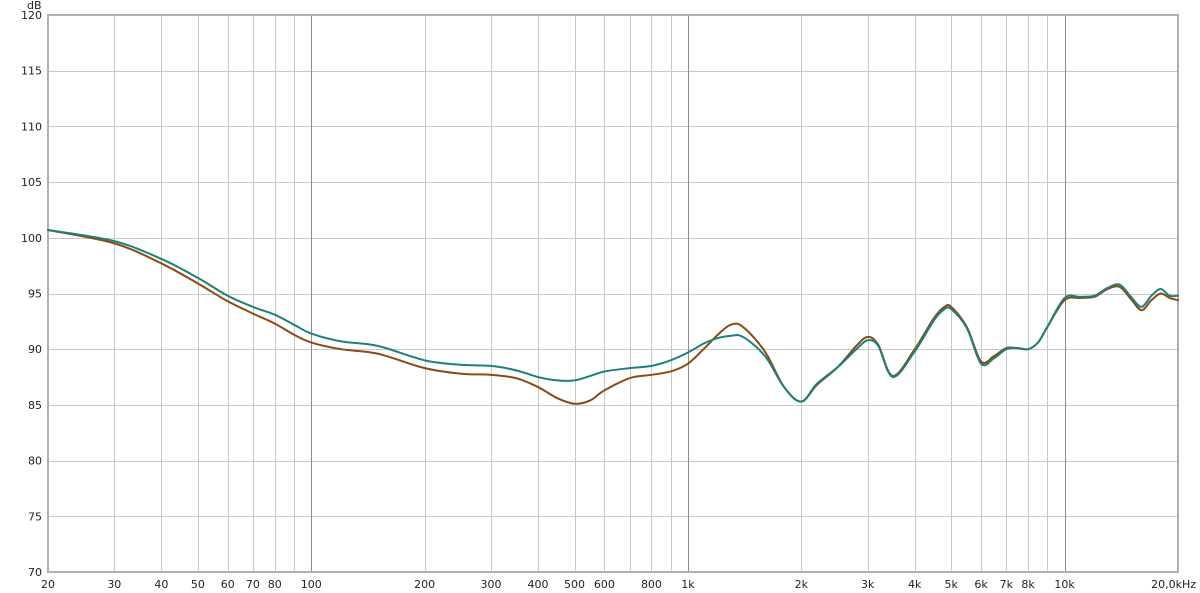 Image resolution: width=1200 pixels, height=593 pixels. I want to click on x-tick-label: 5k, so click(952, 584).